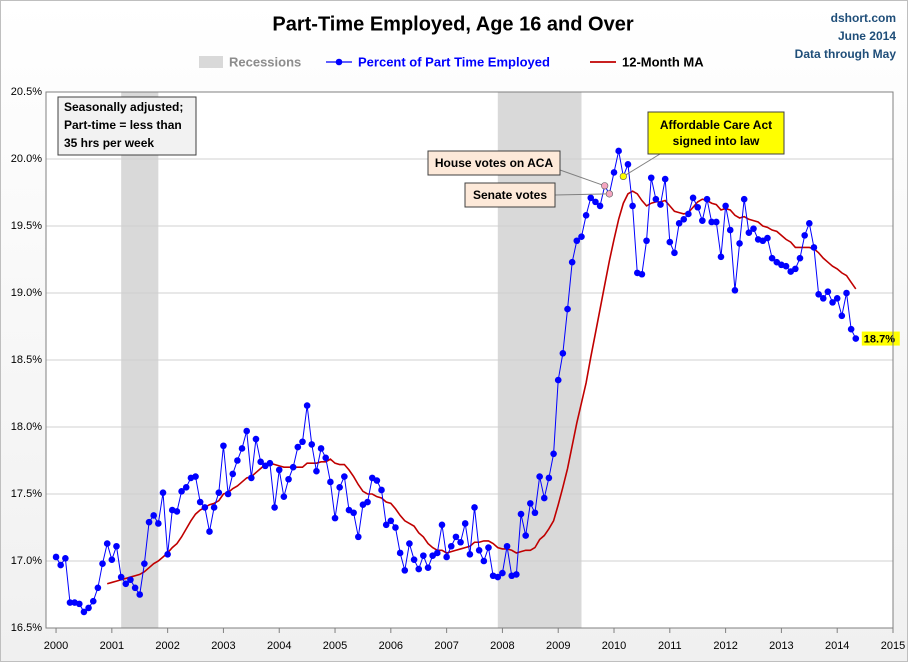 The width and height of the screenshot is (908, 662). I want to click on x-tick-label: 2010, so click(614, 646).